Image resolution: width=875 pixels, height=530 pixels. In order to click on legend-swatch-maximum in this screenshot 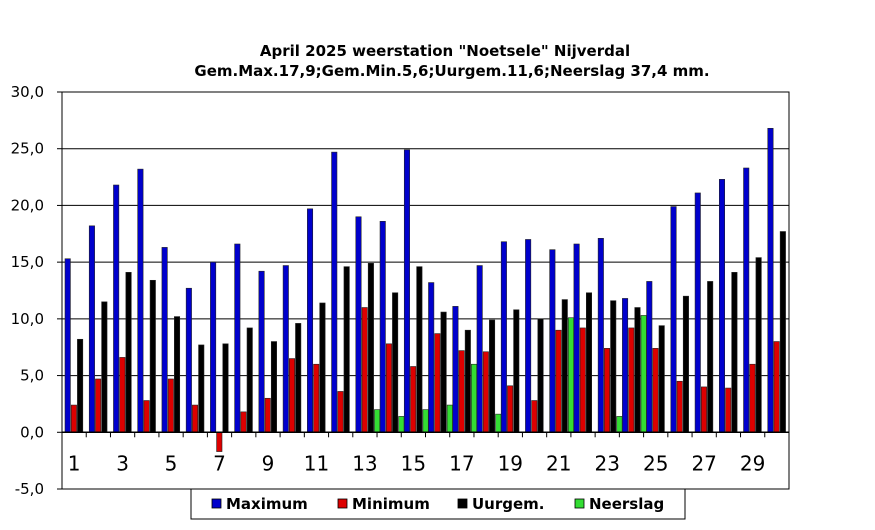, I will do `click(216, 503)`.